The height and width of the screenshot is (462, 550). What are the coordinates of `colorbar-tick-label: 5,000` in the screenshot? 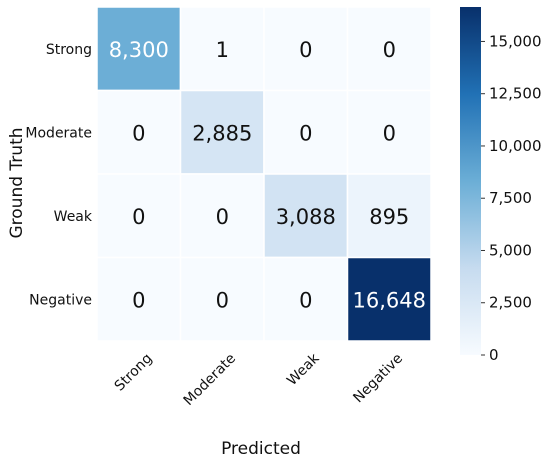 It's located at (510, 250).